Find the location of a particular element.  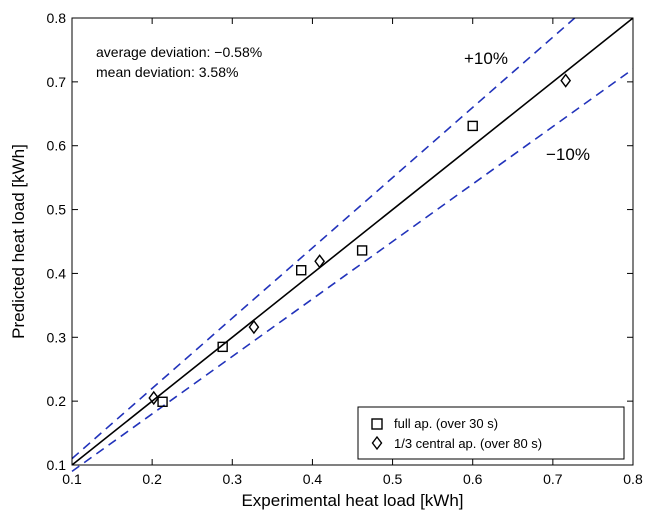

average-deviation-annotation: average deviation: −0.58% is located at coordinates (179, 52).